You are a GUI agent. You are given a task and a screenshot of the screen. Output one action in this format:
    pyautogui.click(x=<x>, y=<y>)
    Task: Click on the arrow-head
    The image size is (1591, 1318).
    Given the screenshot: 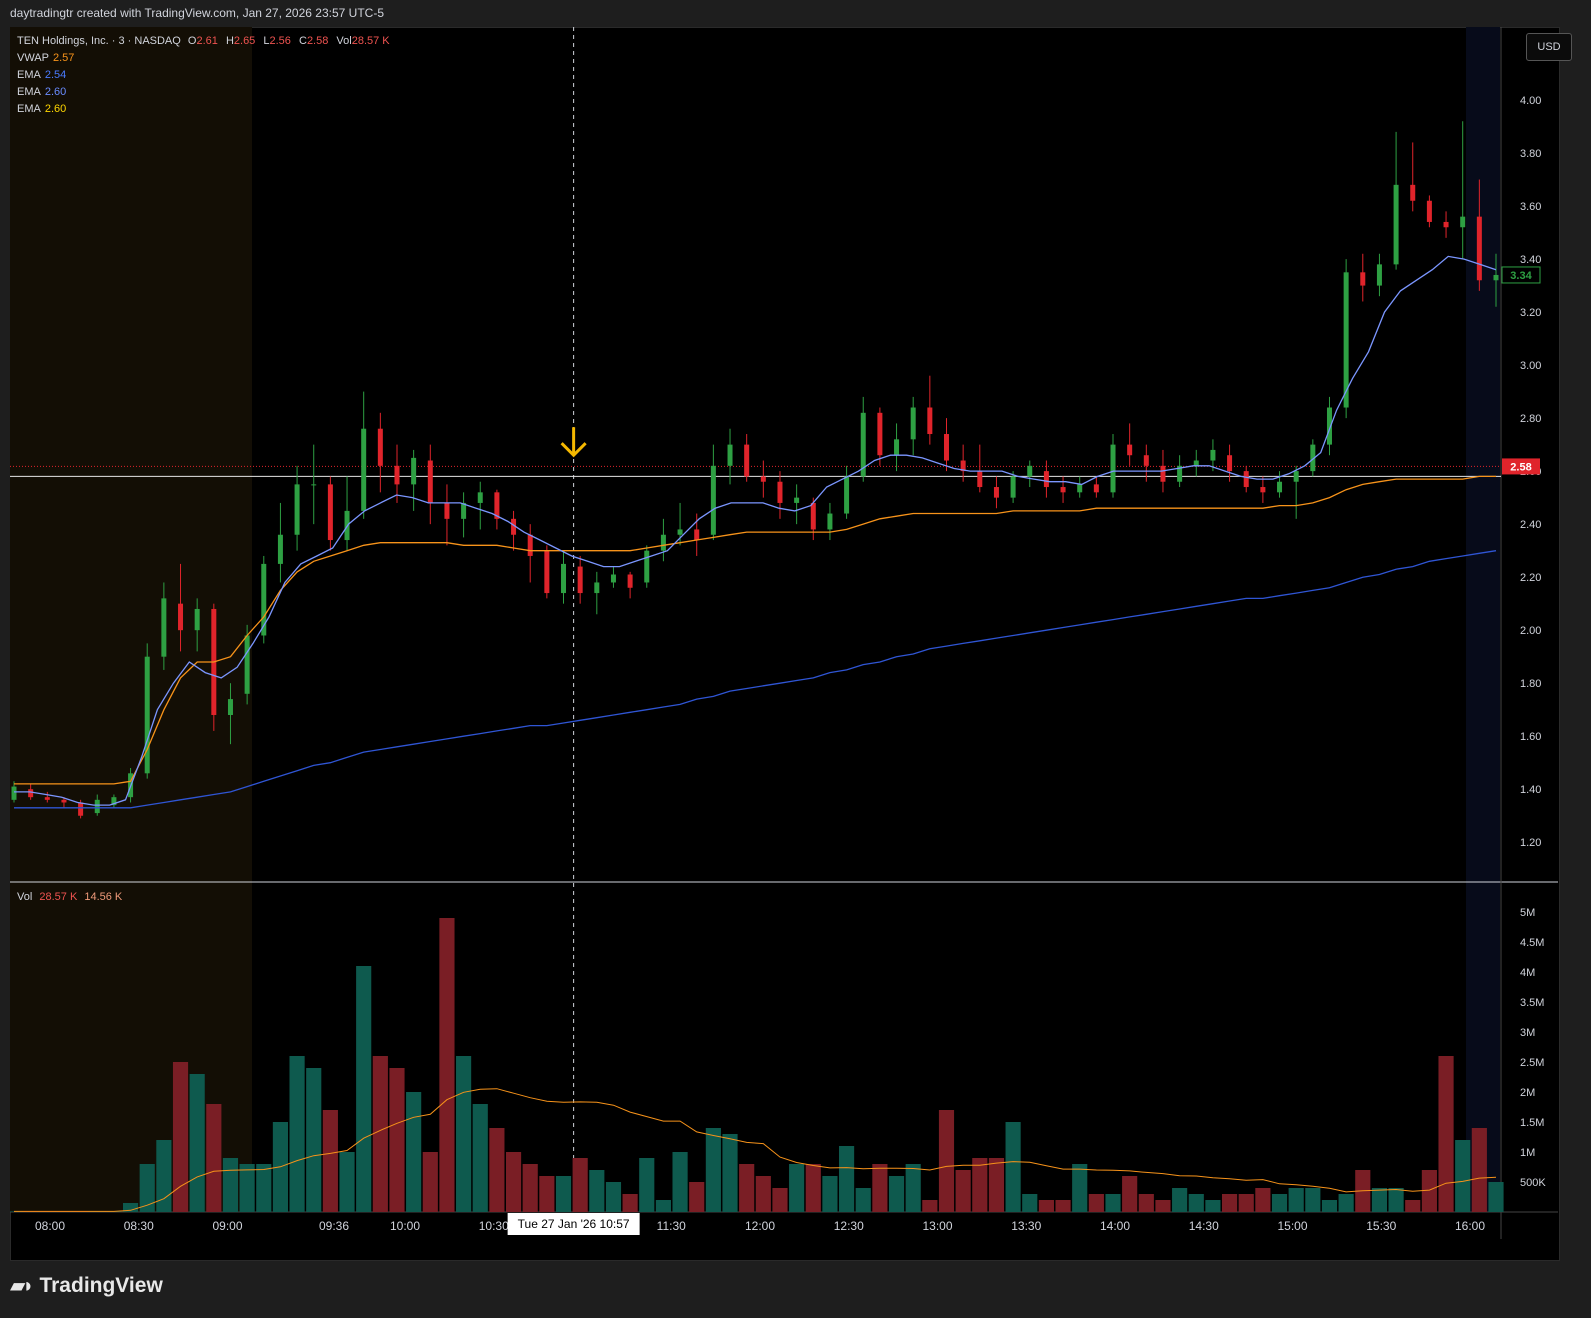 What is the action you would take?
    pyautogui.click(x=573, y=450)
    